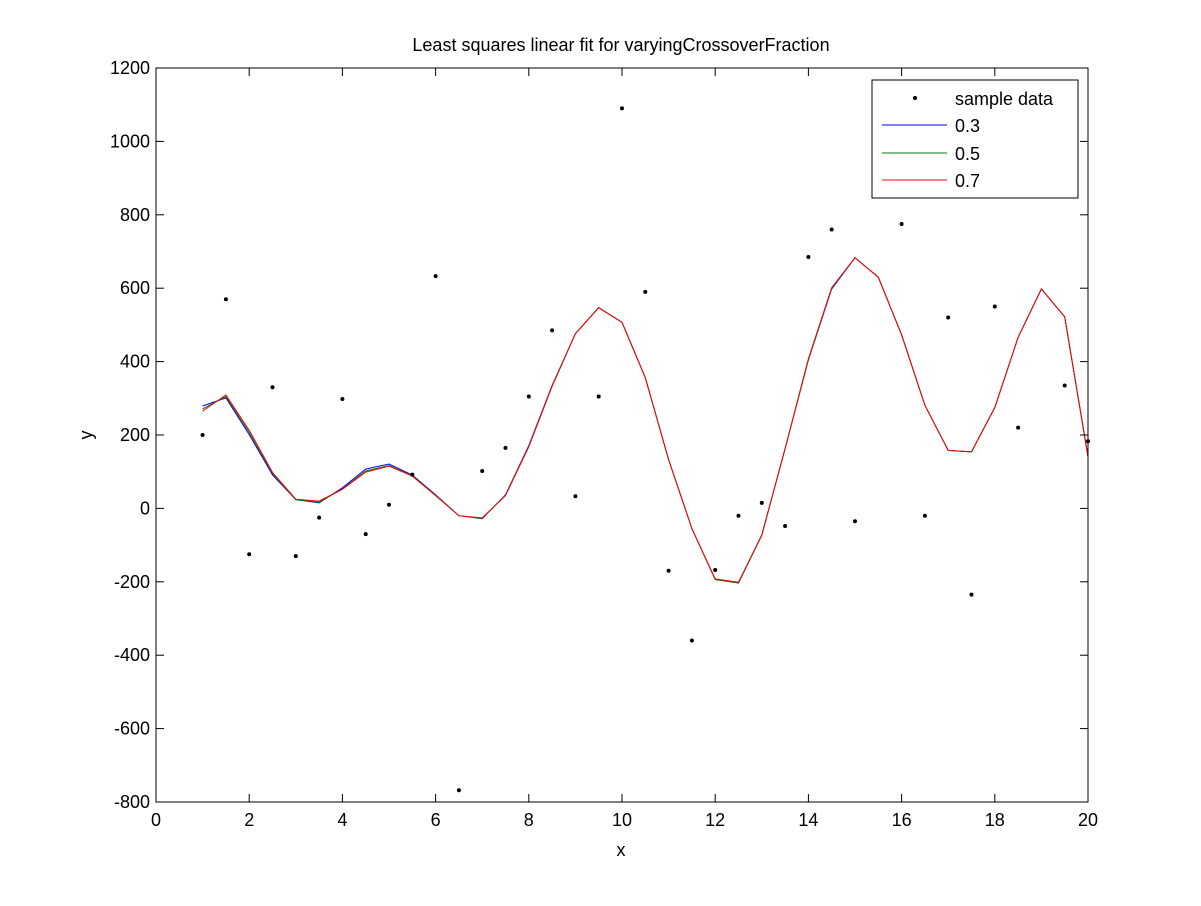 The image size is (1201, 906). What do you see at coordinates (135, 288) in the screenshot?
I see `y-tick-label: 600` at bounding box center [135, 288].